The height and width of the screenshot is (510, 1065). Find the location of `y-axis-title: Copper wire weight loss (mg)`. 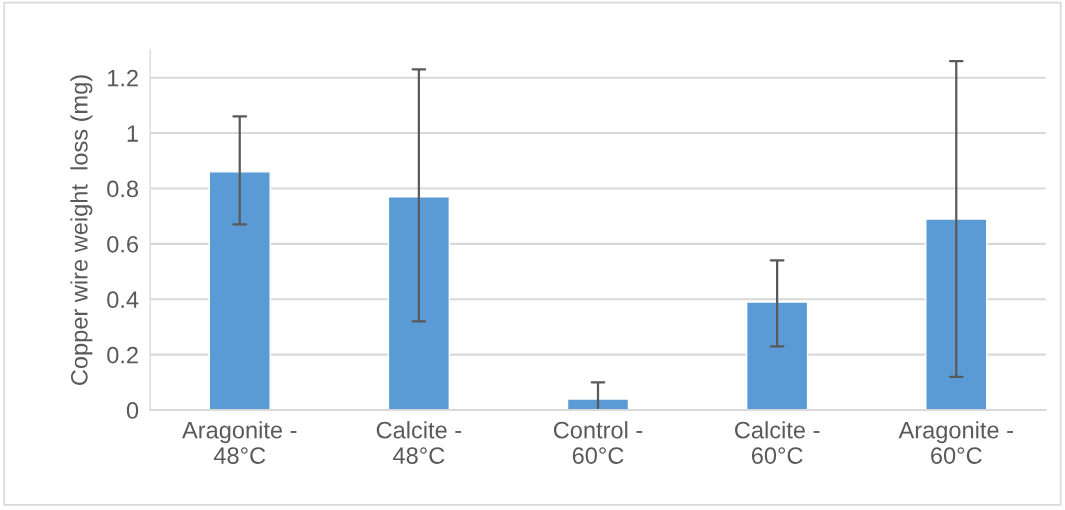

y-axis-title: Copper wire weight loss (mg) is located at coordinates (81, 230).